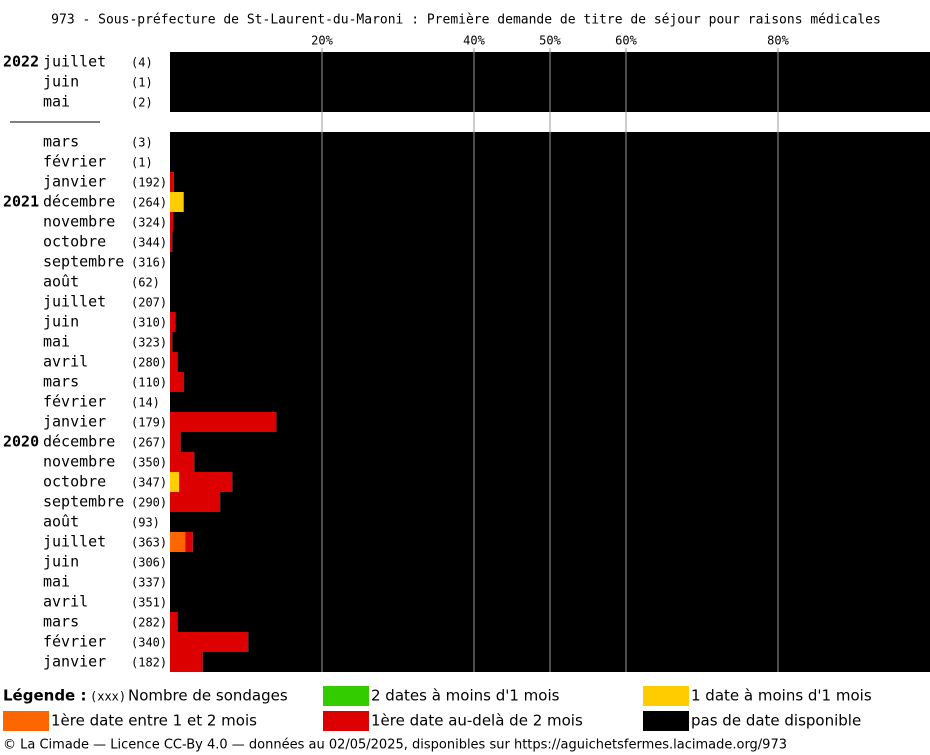 Image resolution: width=930 pixels, height=755 pixels. What do you see at coordinates (145, 403) in the screenshot?
I see `count-label: (14)` at bounding box center [145, 403].